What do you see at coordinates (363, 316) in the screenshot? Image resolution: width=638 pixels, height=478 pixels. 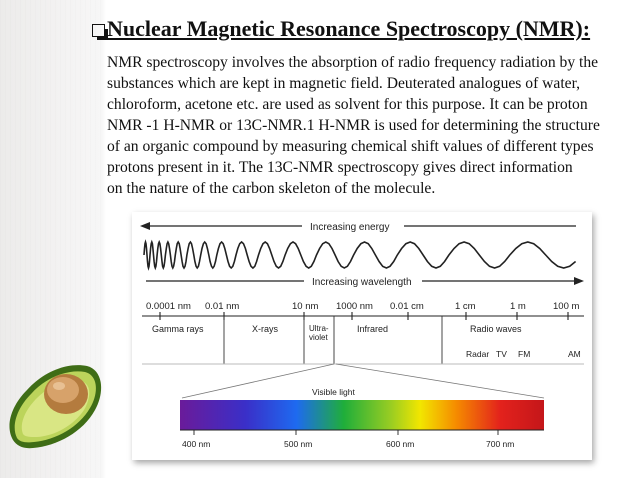 I see `scale-ruler` at bounding box center [363, 316].